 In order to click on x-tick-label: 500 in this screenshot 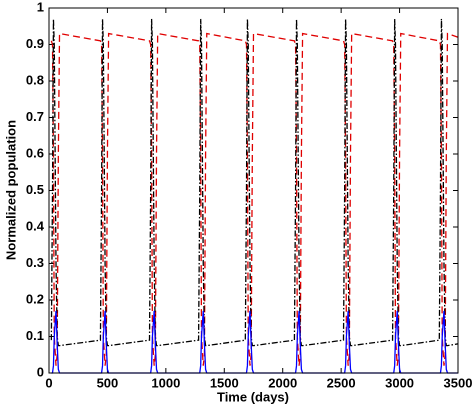, I will do `click(108, 382)`.